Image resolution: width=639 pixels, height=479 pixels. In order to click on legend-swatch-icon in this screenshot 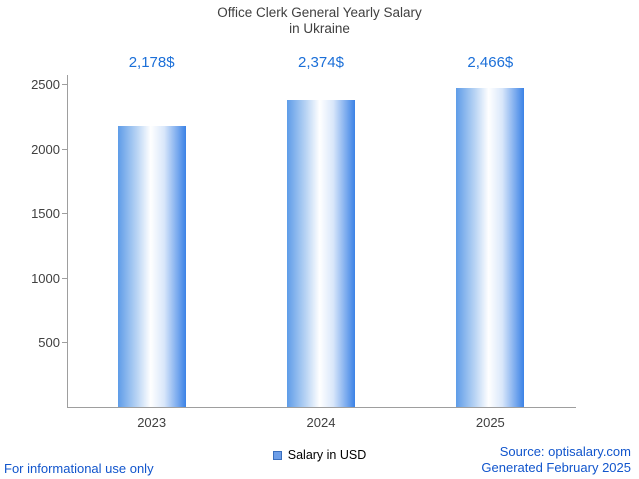, I will do `click(277, 455)`.